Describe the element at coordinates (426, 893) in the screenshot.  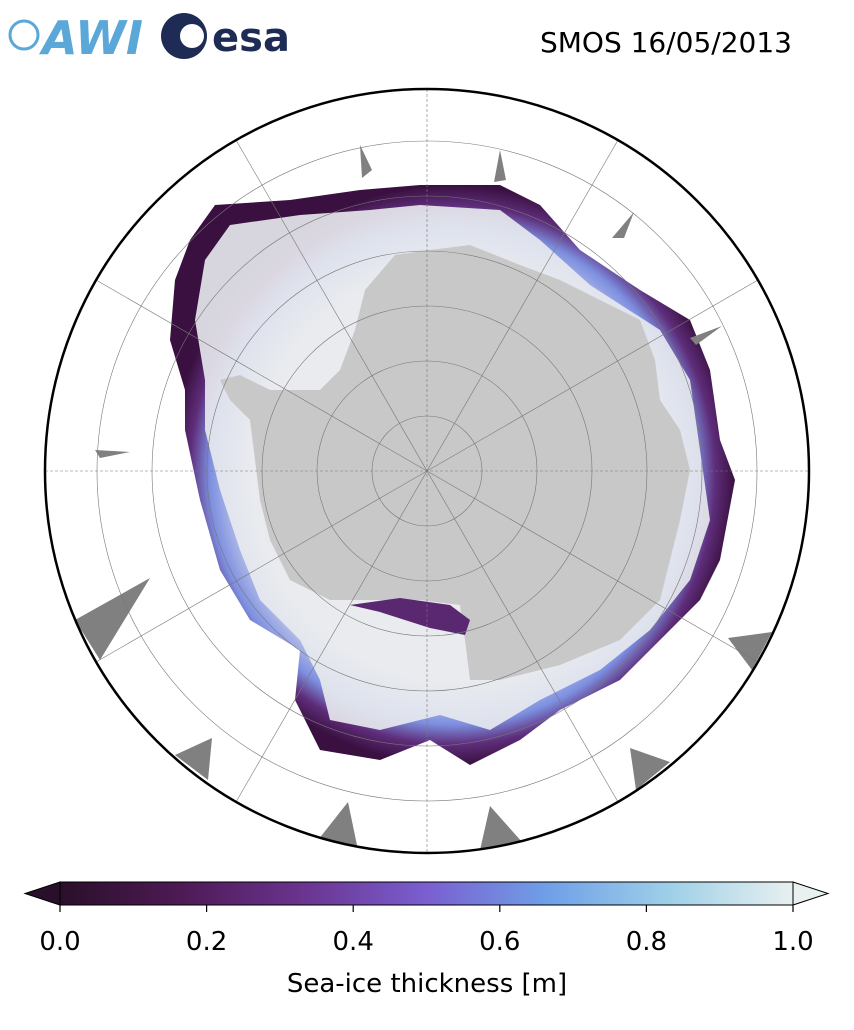
I see `colorbar-body` at that location.